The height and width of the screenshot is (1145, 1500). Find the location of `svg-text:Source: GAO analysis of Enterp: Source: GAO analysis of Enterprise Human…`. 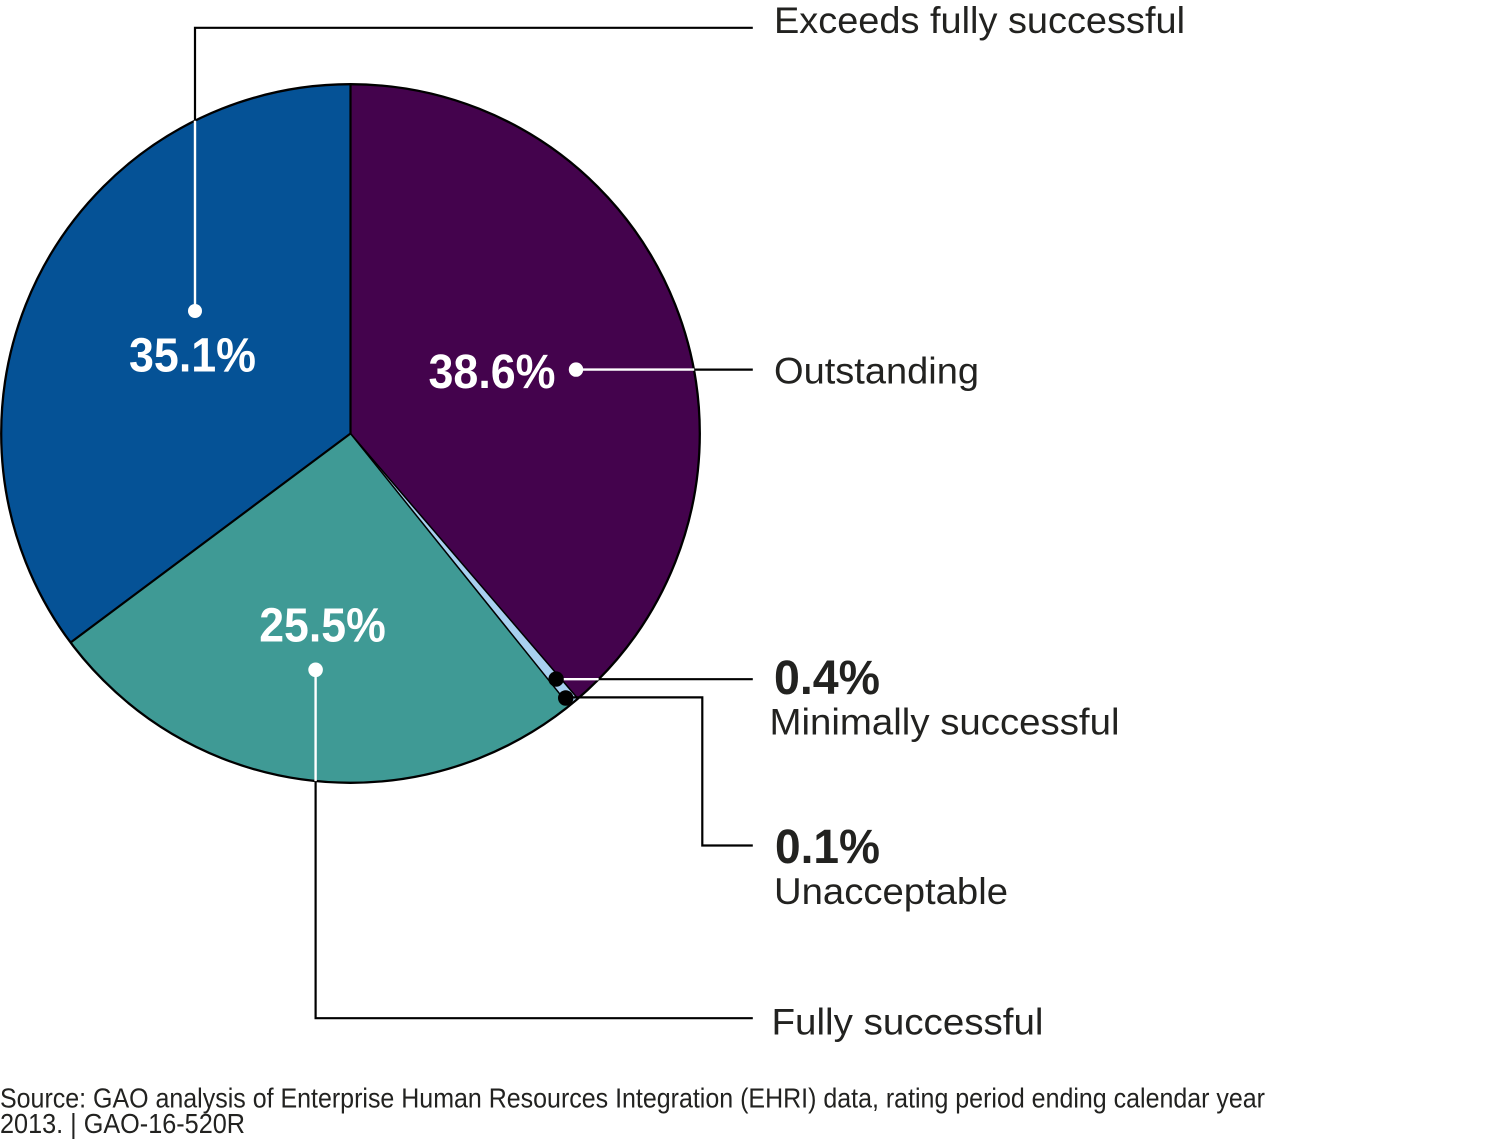

svg-text:Source: GAO analysis of Enterp: Source: GAO analysis of Enterprise Human… is located at coordinates (632, 1098).